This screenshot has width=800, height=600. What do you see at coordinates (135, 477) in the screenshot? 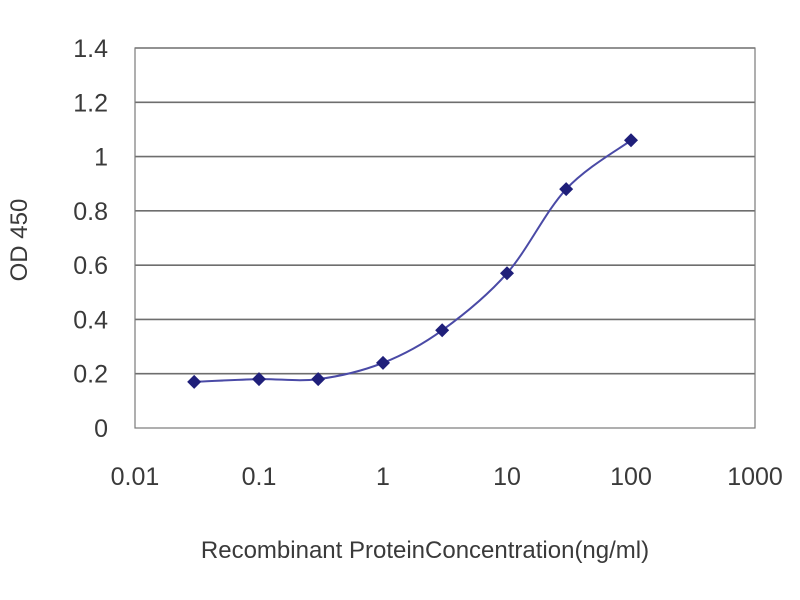
I see `x-tick-label: 0.01` at bounding box center [135, 477].